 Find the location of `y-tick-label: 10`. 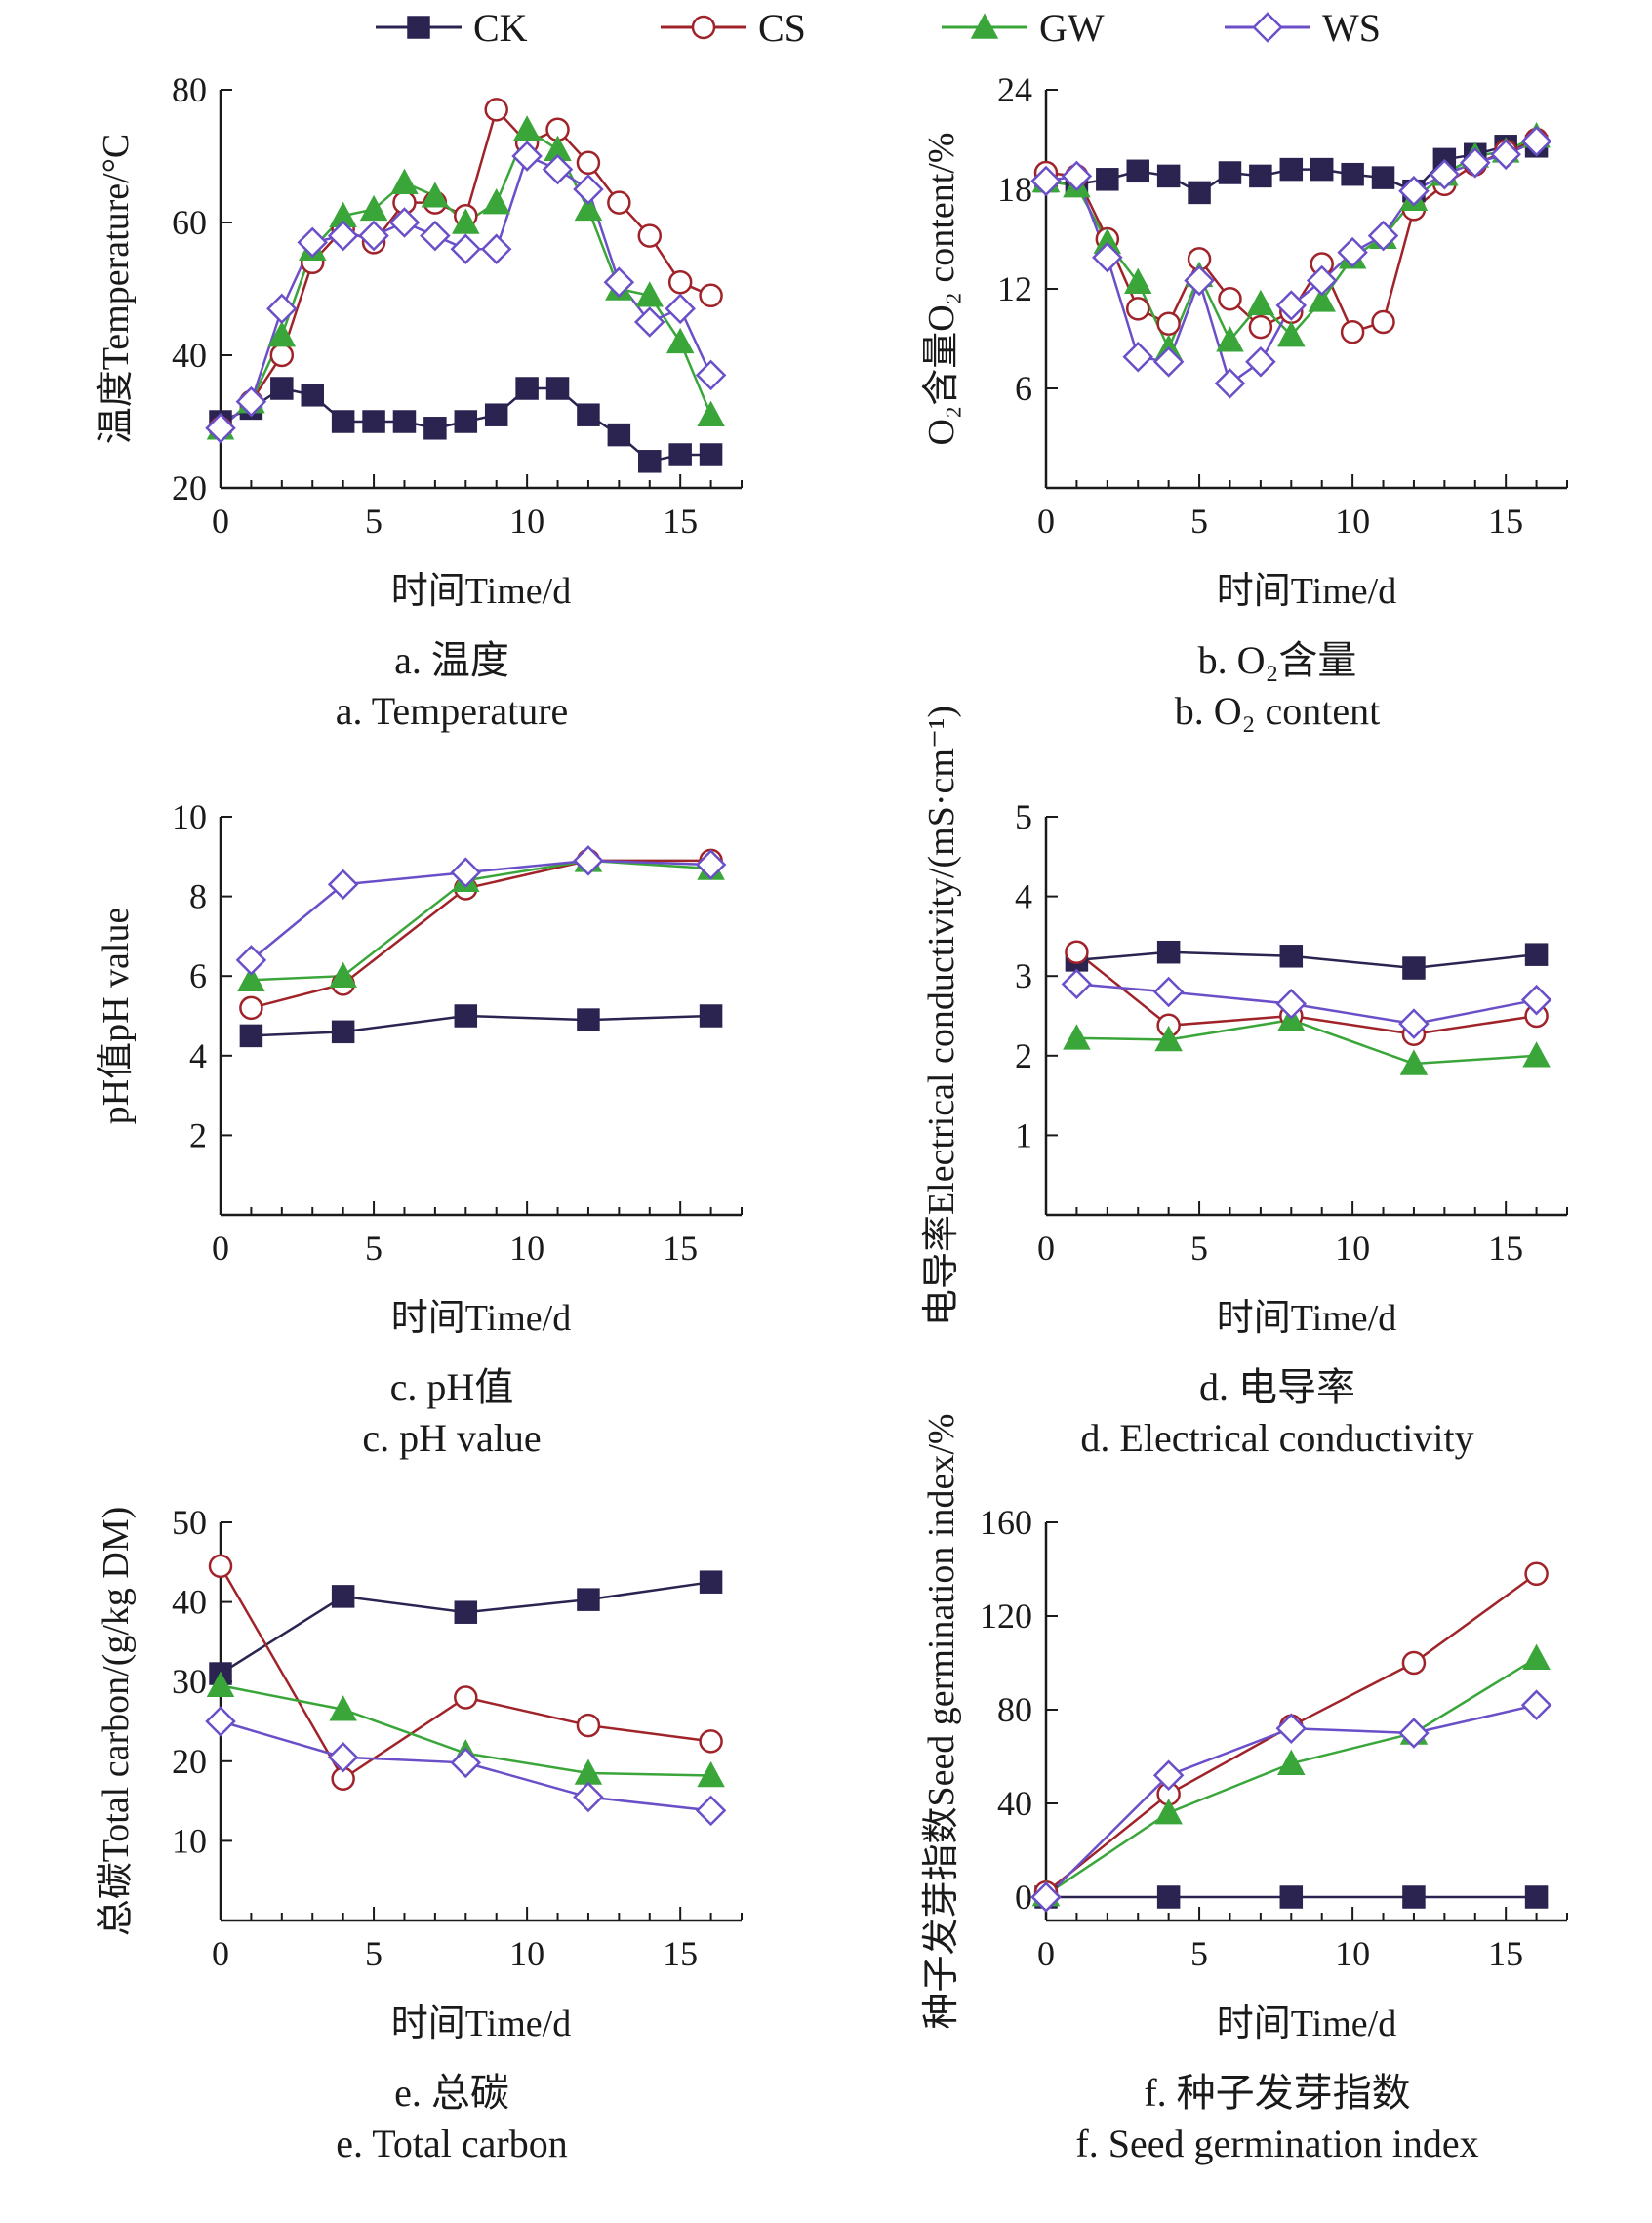

y-tick-label: 10 is located at coordinates (190, 1840).